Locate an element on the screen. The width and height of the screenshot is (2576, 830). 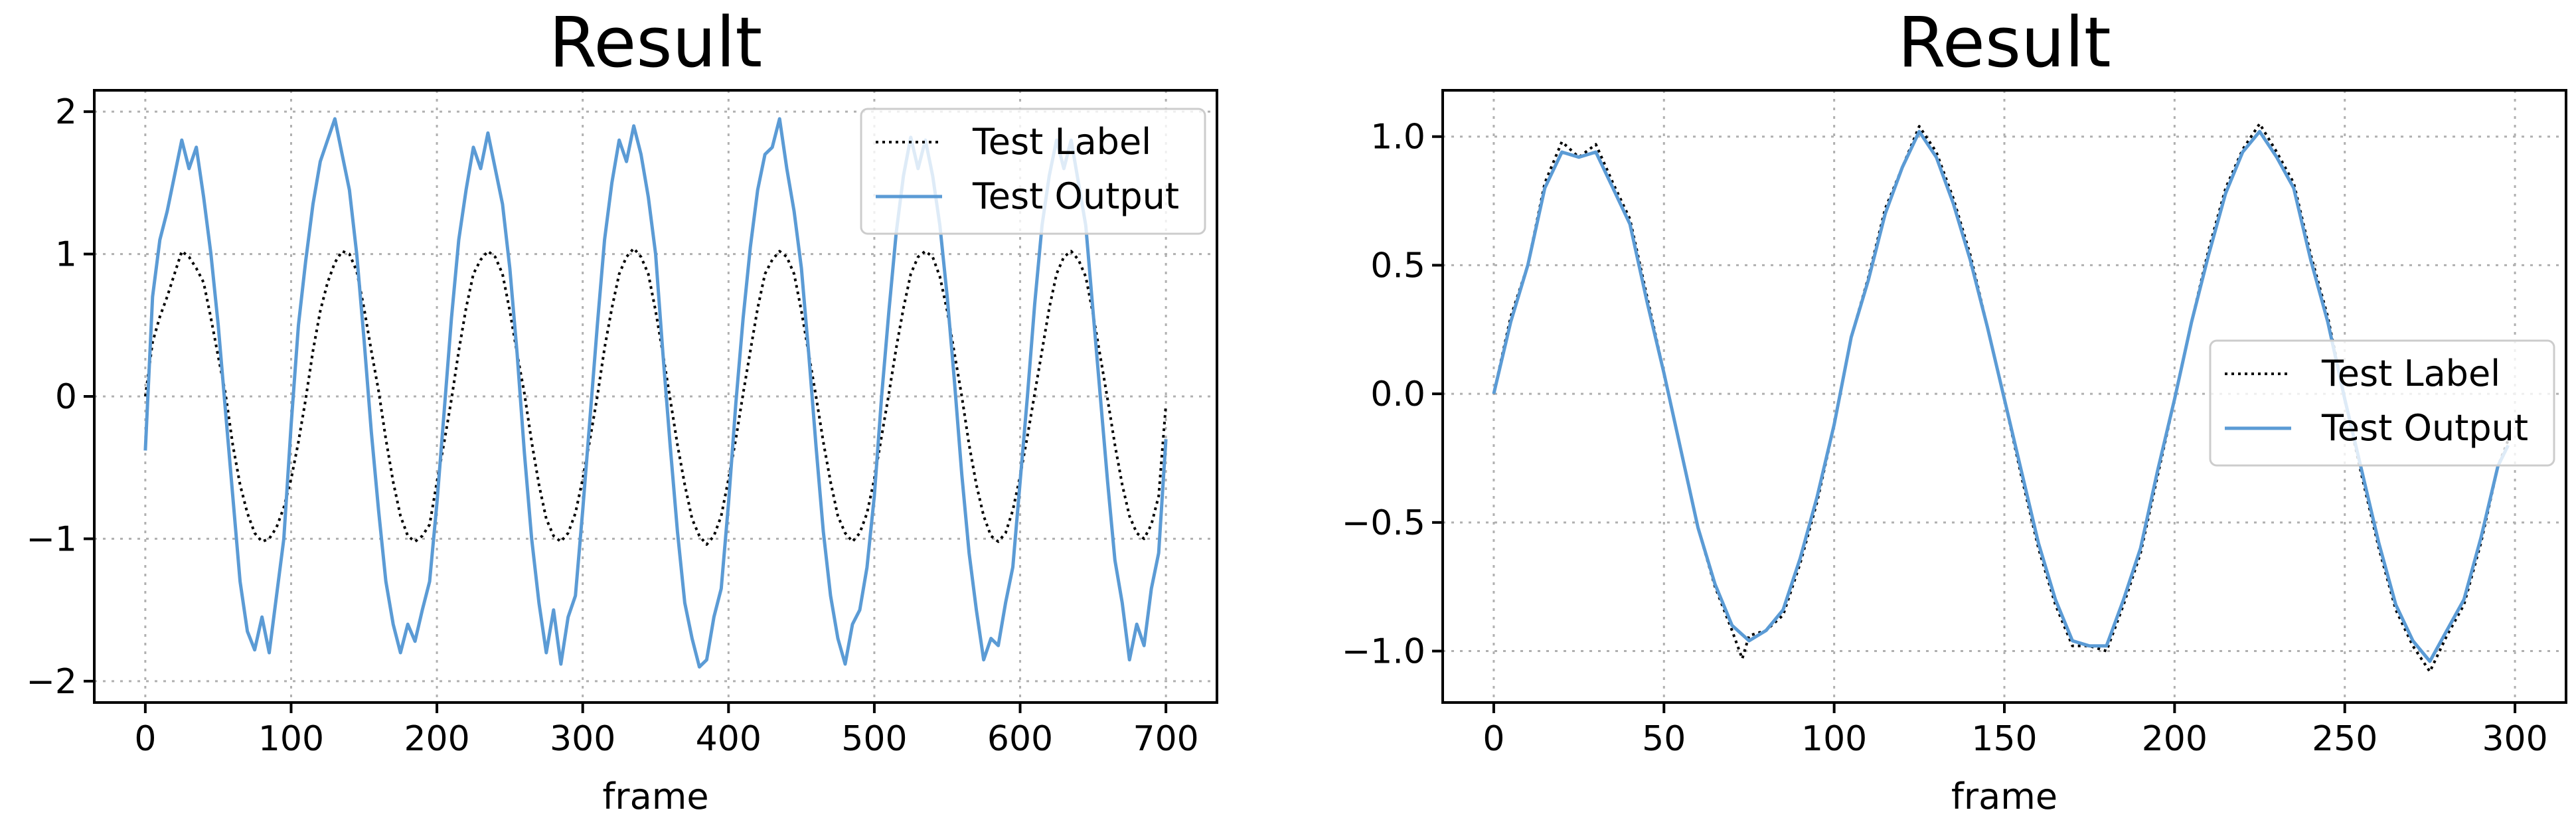
y-tick-label: 1 is located at coordinates (66, 255).